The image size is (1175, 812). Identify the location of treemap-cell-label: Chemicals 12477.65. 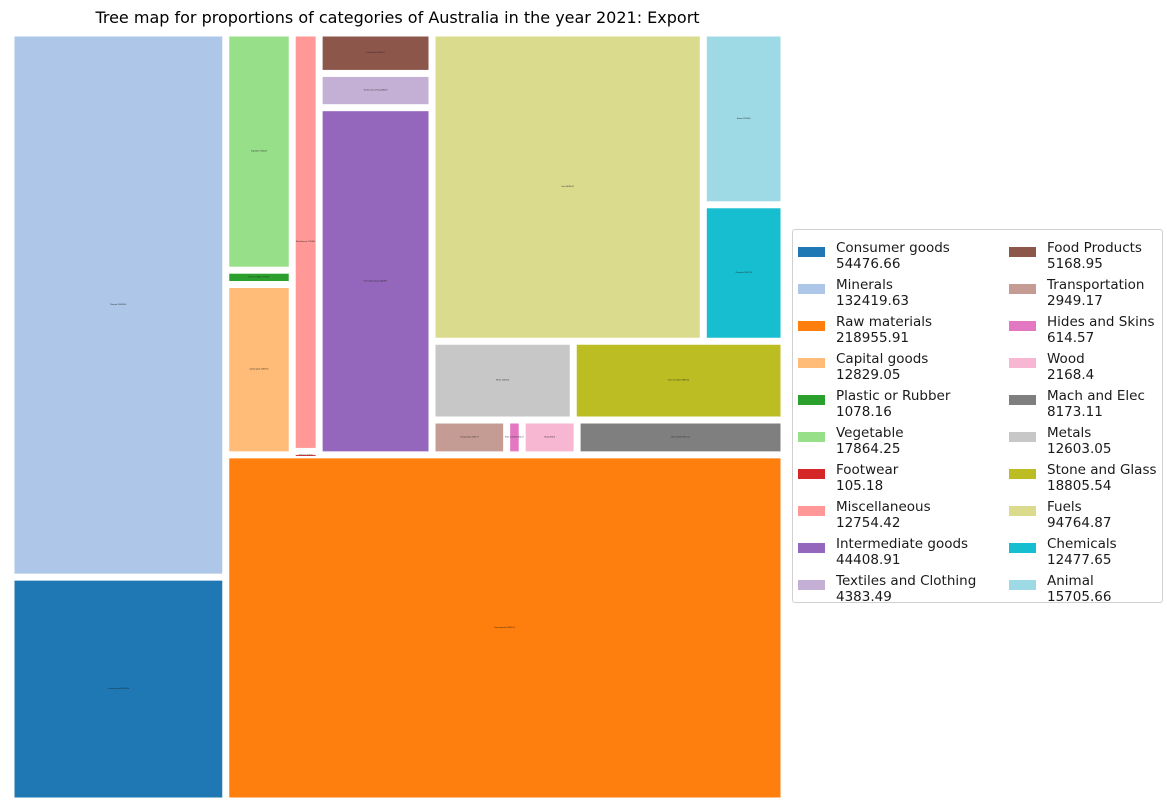
(743, 273).